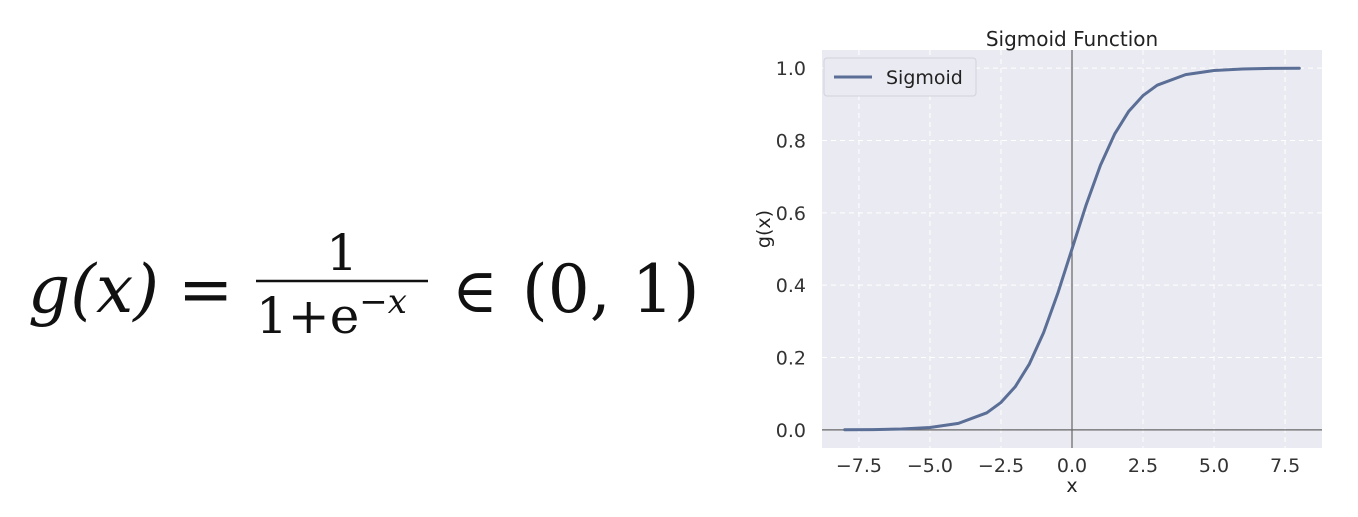 The width and height of the screenshot is (1358, 517). What do you see at coordinates (1072, 466) in the screenshot?
I see `x-tick-label: 0.0` at bounding box center [1072, 466].